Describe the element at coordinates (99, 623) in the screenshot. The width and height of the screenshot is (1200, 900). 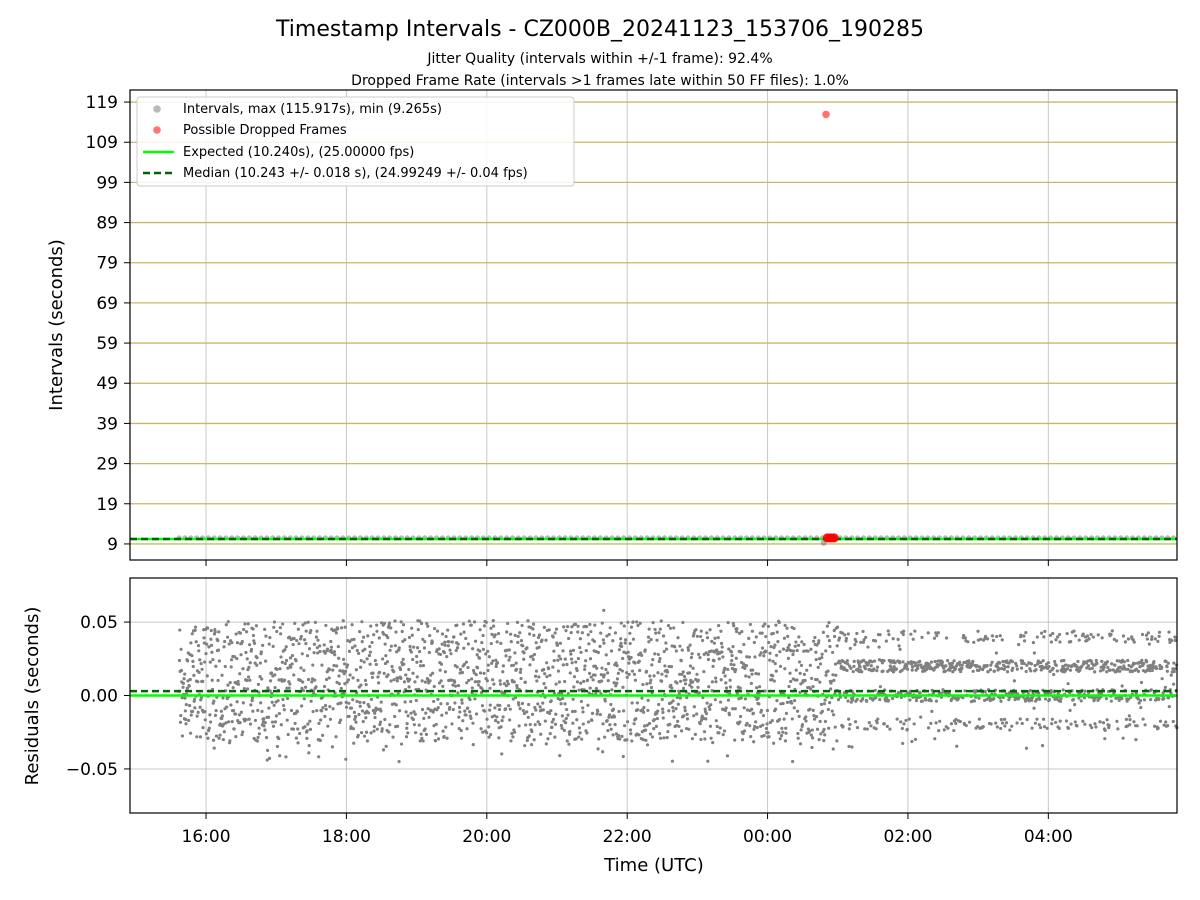
I see `y-tick-label: 0.05` at that location.